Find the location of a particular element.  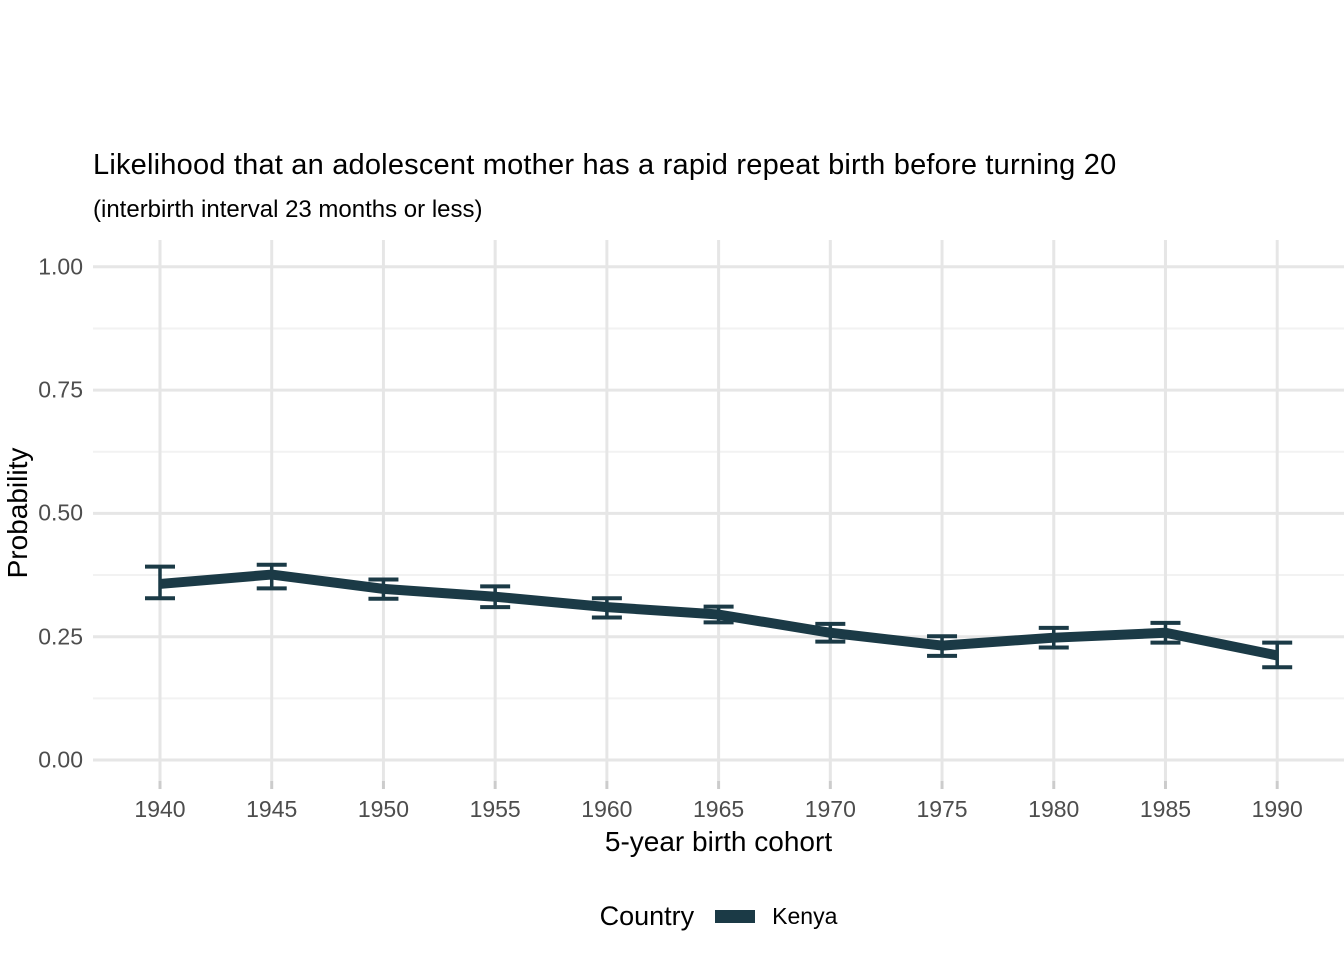

x-tick-label-1975: 1975 is located at coordinates (942, 809).